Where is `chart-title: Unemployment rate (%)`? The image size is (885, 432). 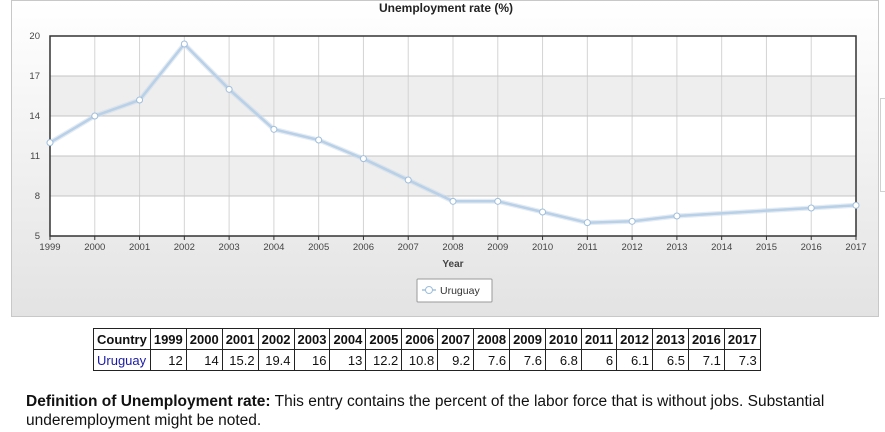
chart-title: Unemployment rate (%) is located at coordinates (446, 8).